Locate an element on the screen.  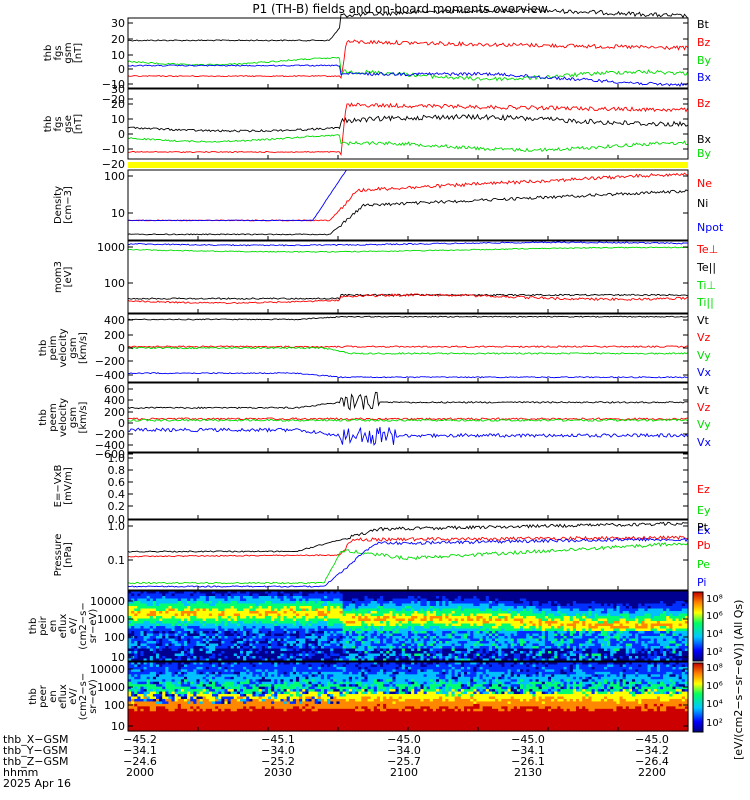
ylabel-line: [km/s] is located at coordinates (83, 417).